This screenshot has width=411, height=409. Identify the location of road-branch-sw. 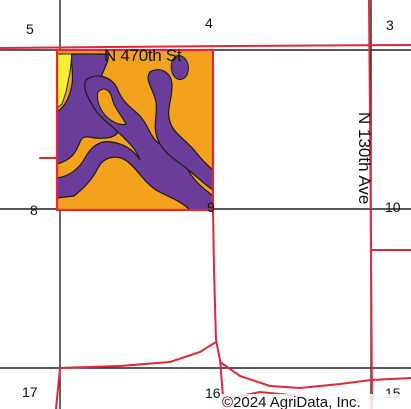
(136, 375).